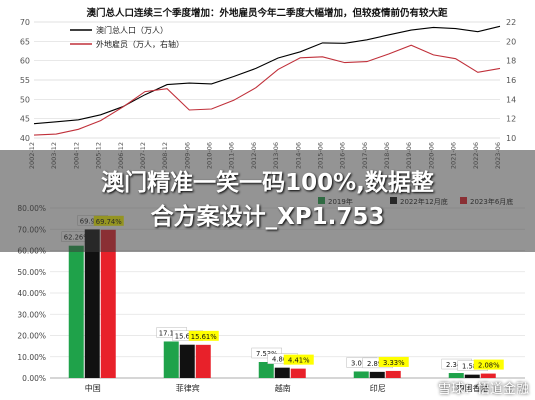  What do you see at coordinates (25, 138) in the screenshot?
I see `left-tick-label: 40` at bounding box center [25, 138].